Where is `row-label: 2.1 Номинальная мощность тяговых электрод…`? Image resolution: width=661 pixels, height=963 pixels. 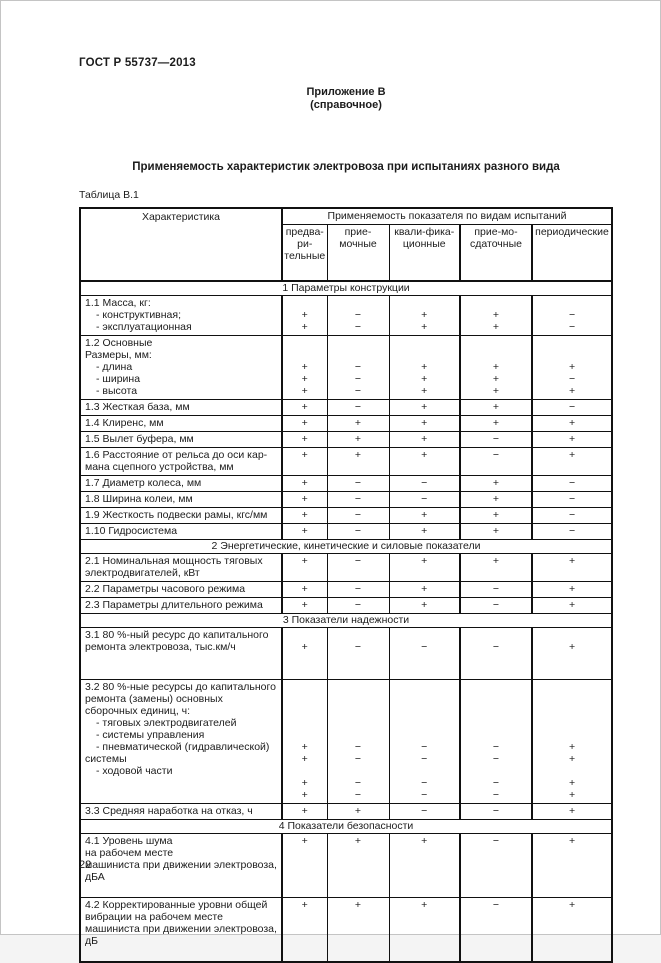 row-label: 2.1 Номинальная мощность тяговых электрод… is located at coordinates (181, 567).